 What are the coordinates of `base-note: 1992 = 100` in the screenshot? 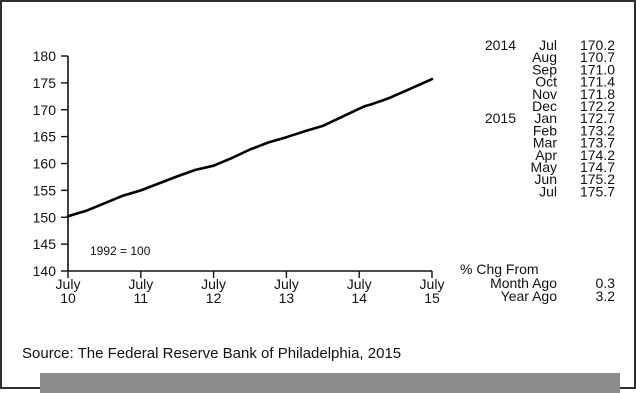 It's located at (120, 251).